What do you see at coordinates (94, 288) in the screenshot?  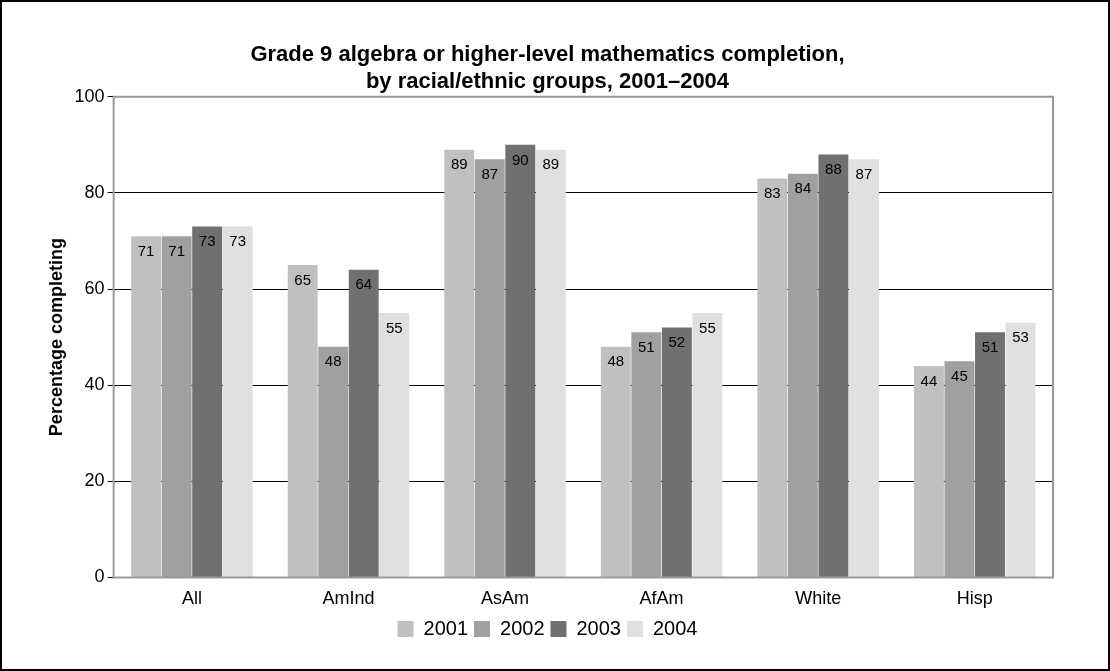 I see `y-tick-label: 60` at bounding box center [94, 288].